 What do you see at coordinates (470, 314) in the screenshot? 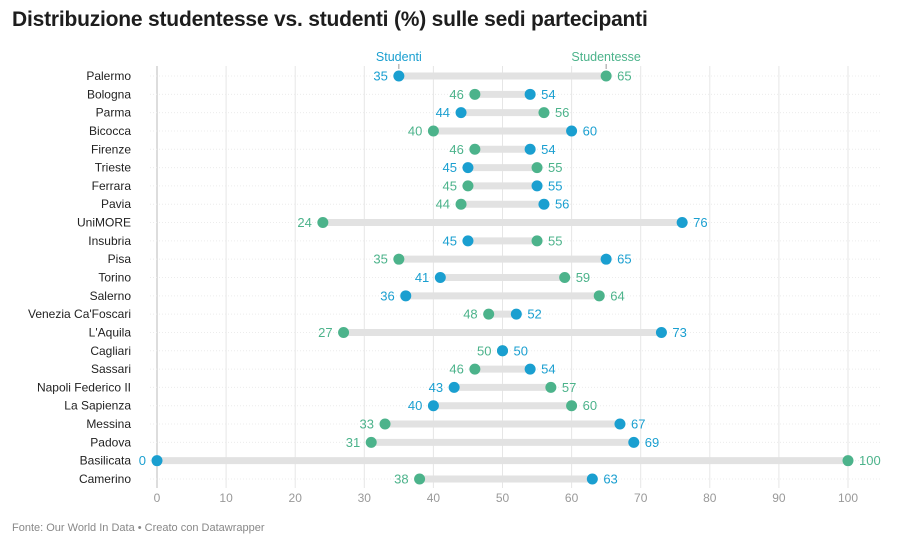
I see `studentesse-value-label: 48` at bounding box center [470, 314].